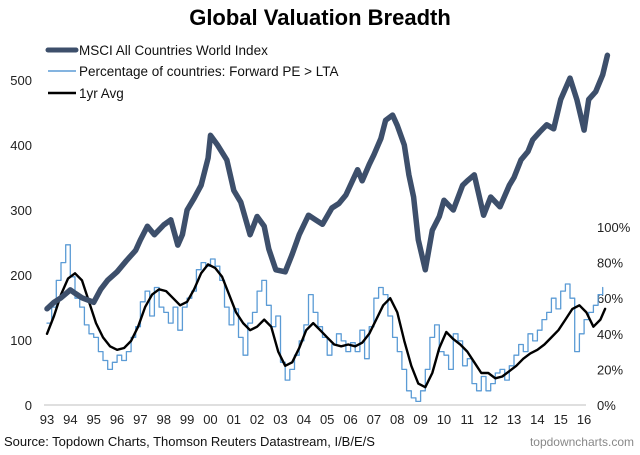 This screenshot has height=455, width=640. I want to click on x-tick-label: 00, so click(210, 419).